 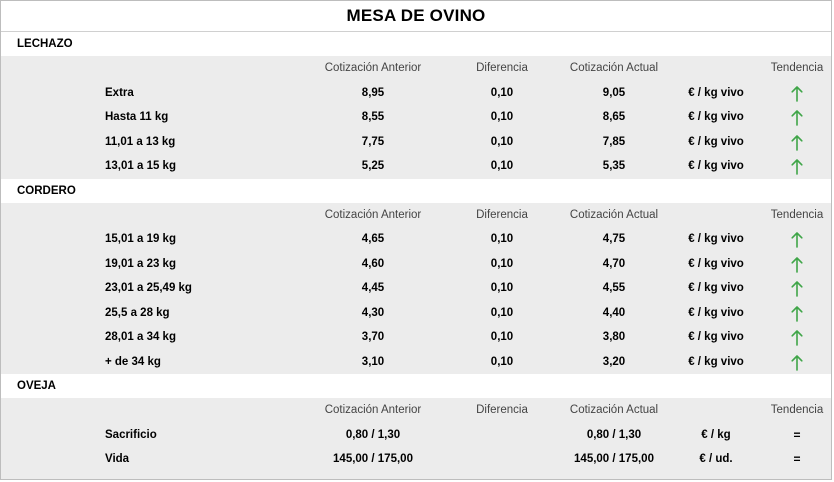 What do you see at coordinates (416, 239) in the screenshot?
I see `table-row: 15,01 a 19 kg 4,65 0,10 4,75 € / kg vivo` at bounding box center [416, 239].